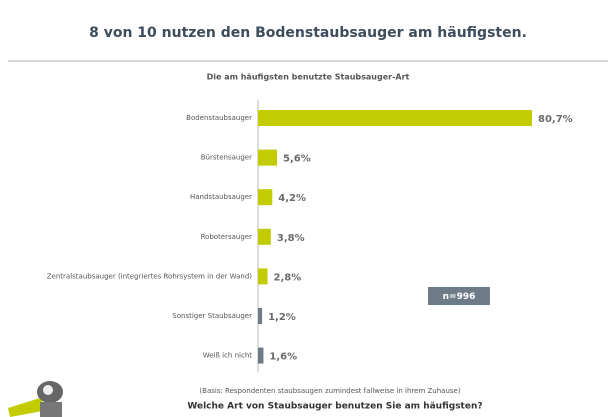 This screenshot has width=616, height=417. What do you see at coordinates (292, 198) in the screenshot?
I see `value-label: 4,2%` at bounding box center [292, 198].